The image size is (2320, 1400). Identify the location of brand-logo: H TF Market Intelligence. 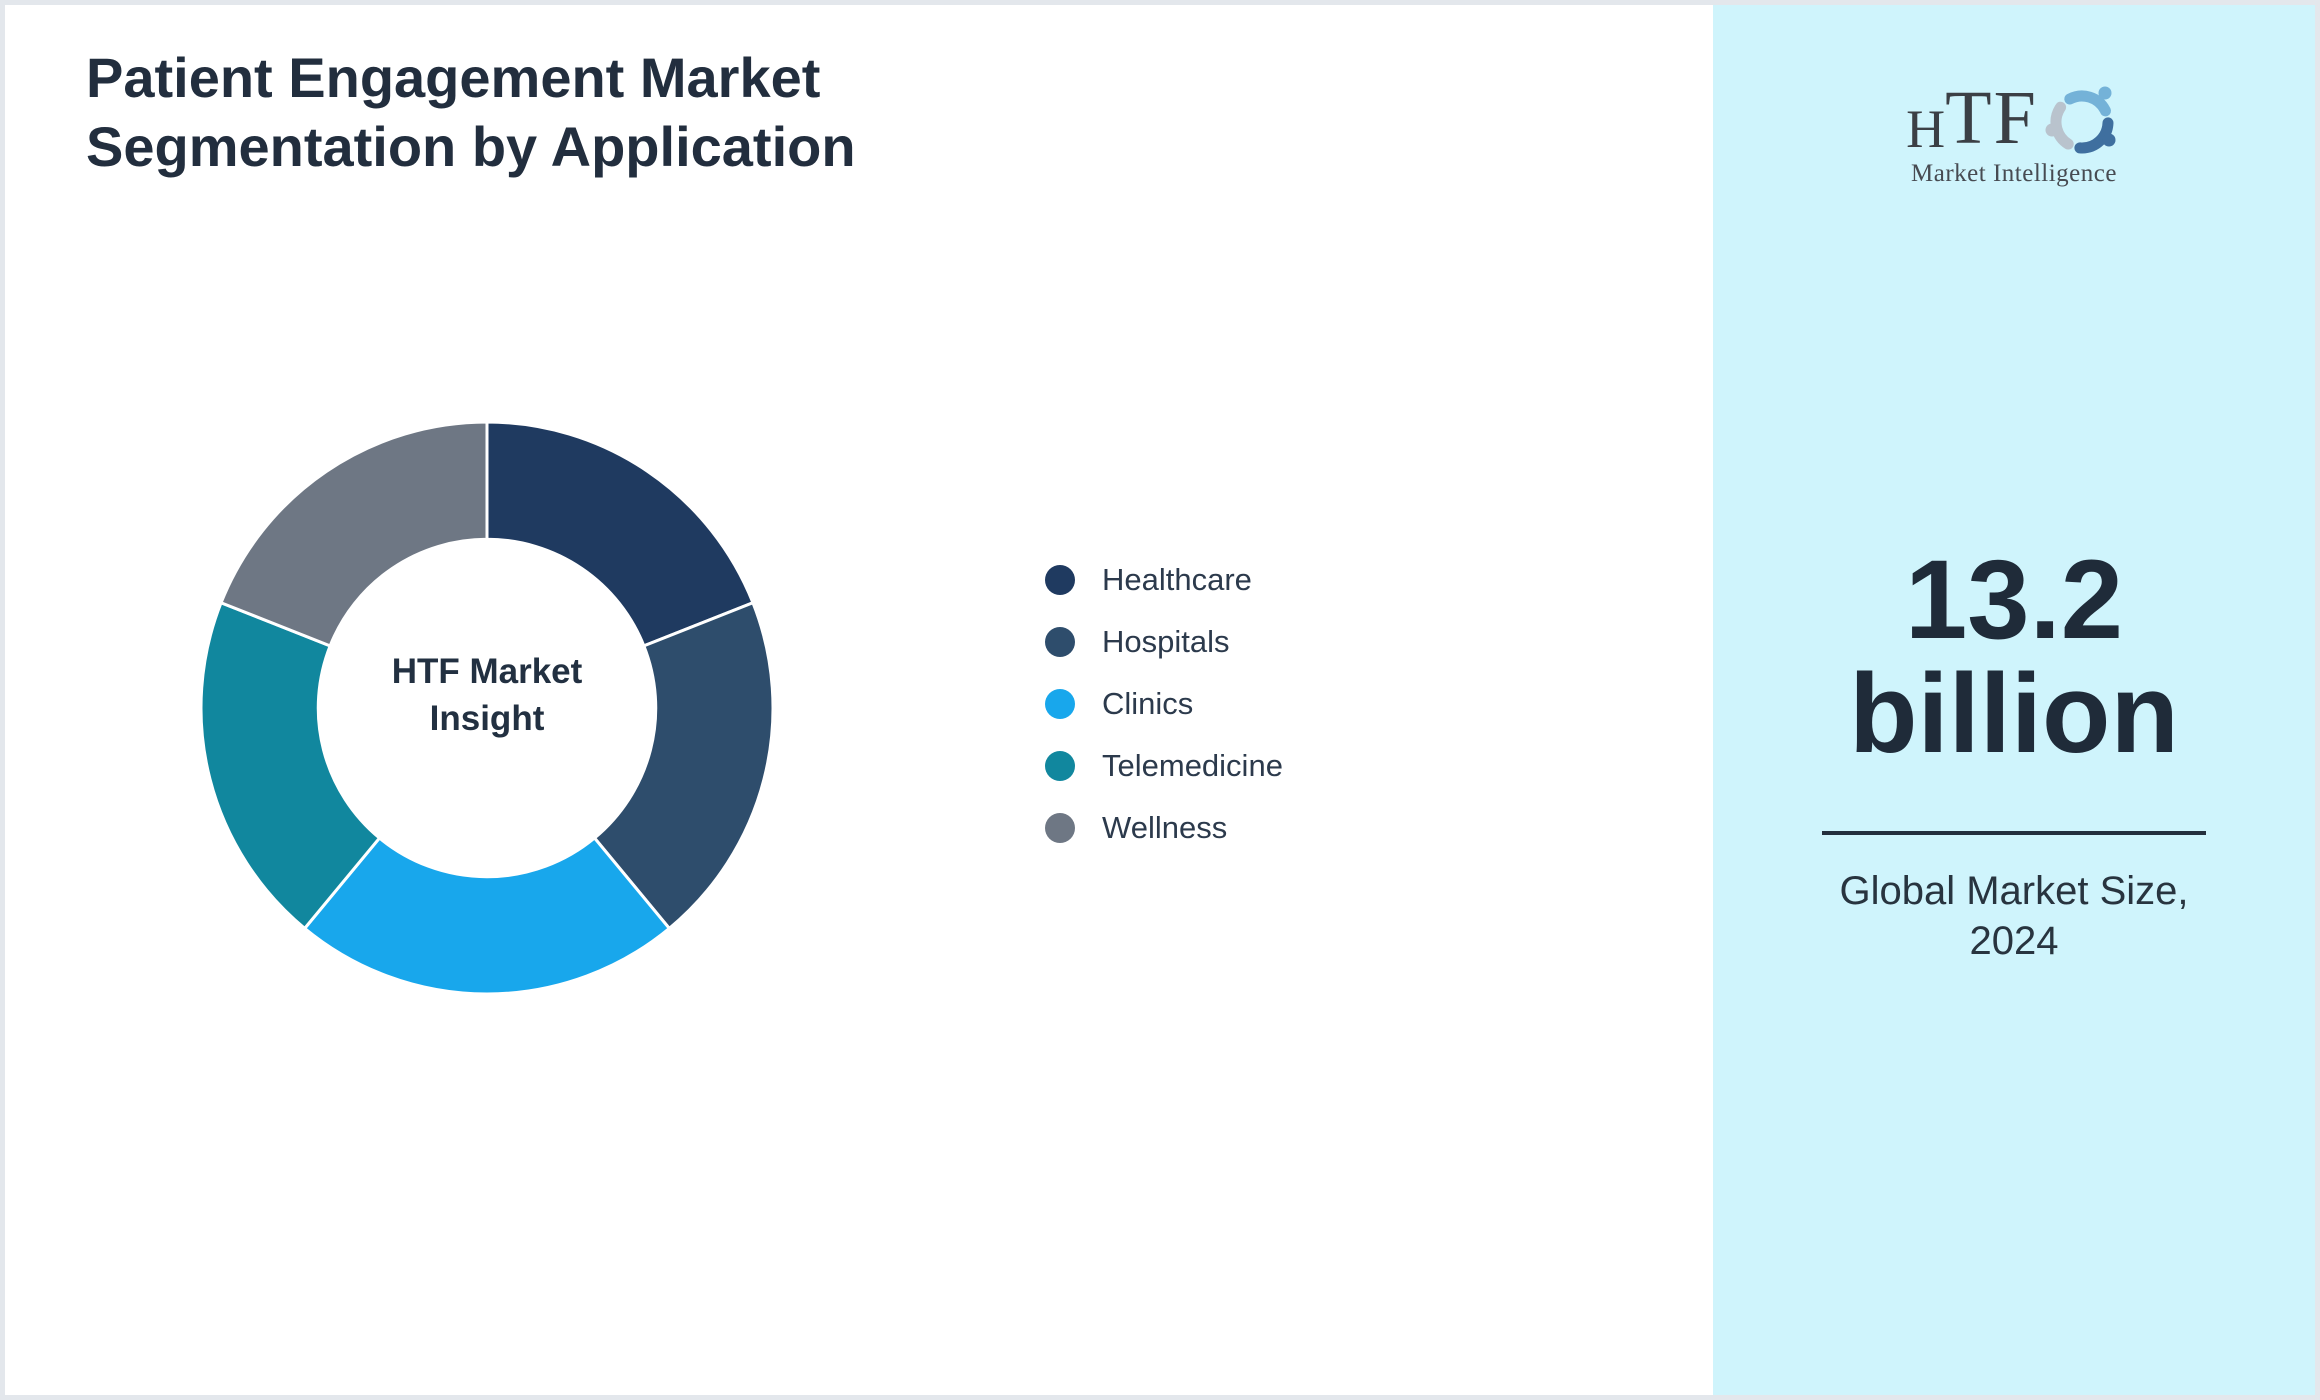
(2014, 134).